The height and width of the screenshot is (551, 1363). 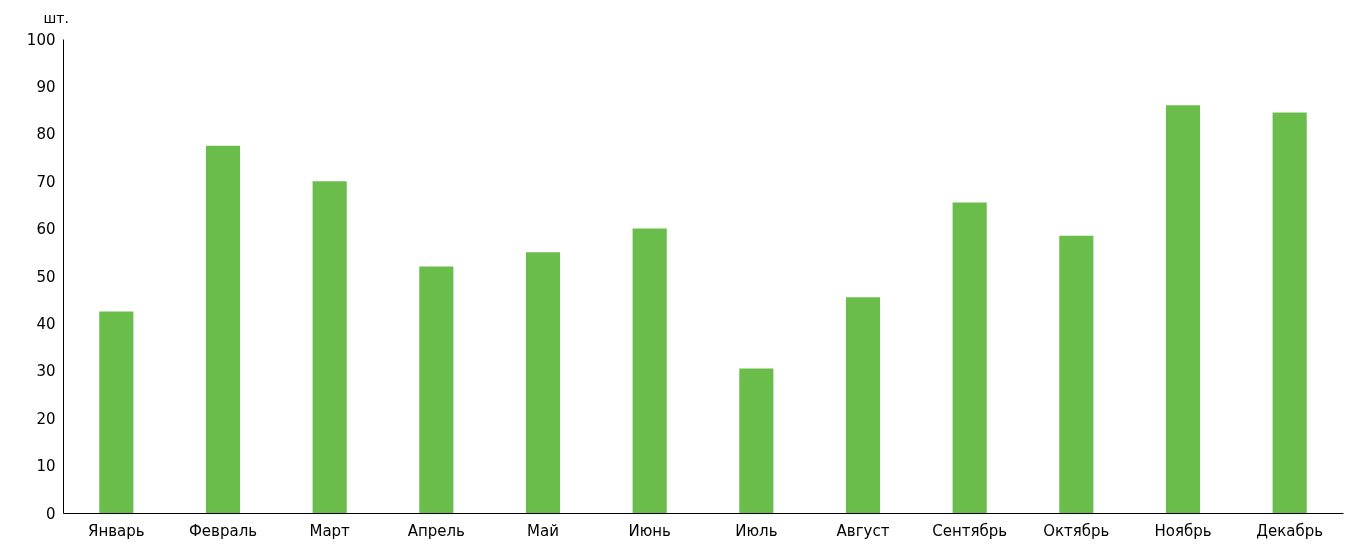 I want to click on y-tick-label: 0, so click(x=50, y=513).